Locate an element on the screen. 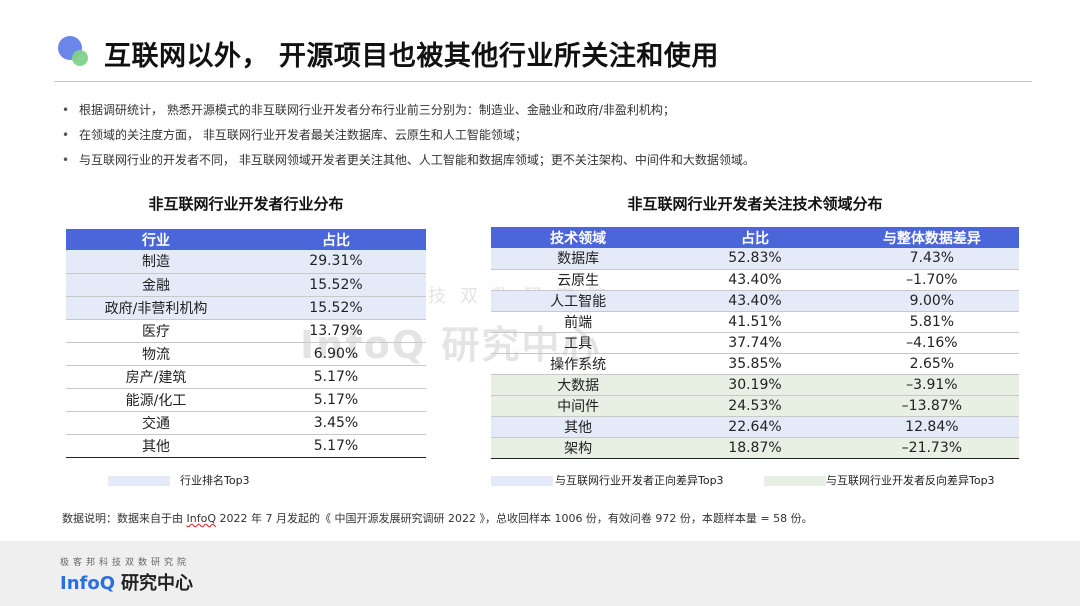 This screenshot has height=606, width=1080. footer: 极客邦科技双数研究院 InfoQ 研究中心 is located at coordinates (540, 573).